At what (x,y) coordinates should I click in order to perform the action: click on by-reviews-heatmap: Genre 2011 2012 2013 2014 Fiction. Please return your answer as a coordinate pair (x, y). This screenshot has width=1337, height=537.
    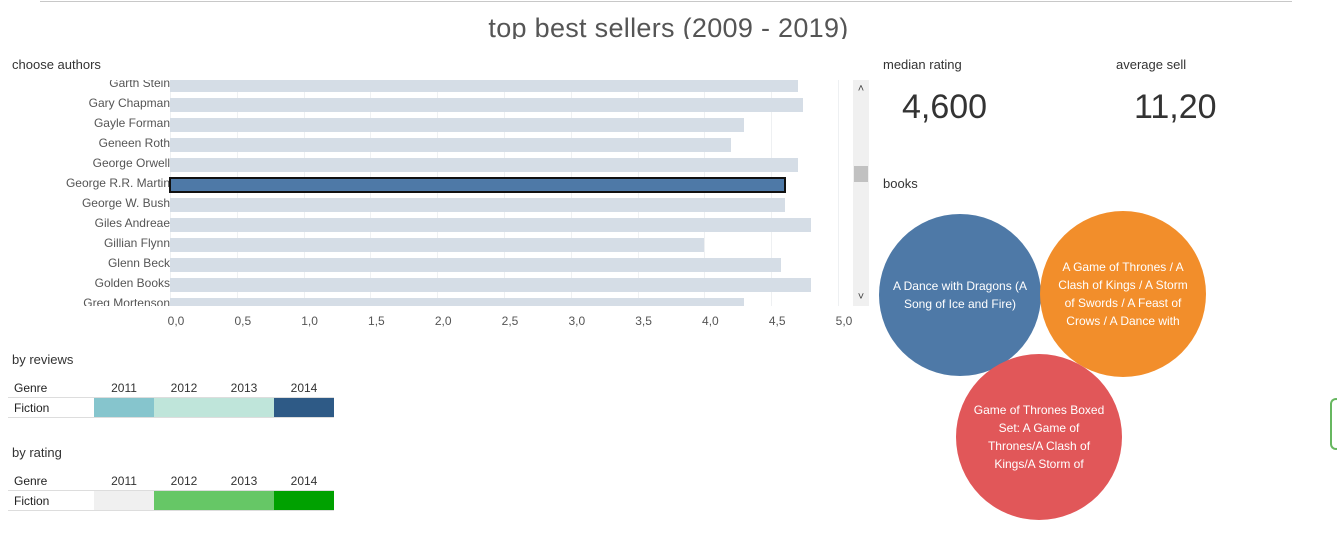
    Looking at the image, I should click on (171, 398).